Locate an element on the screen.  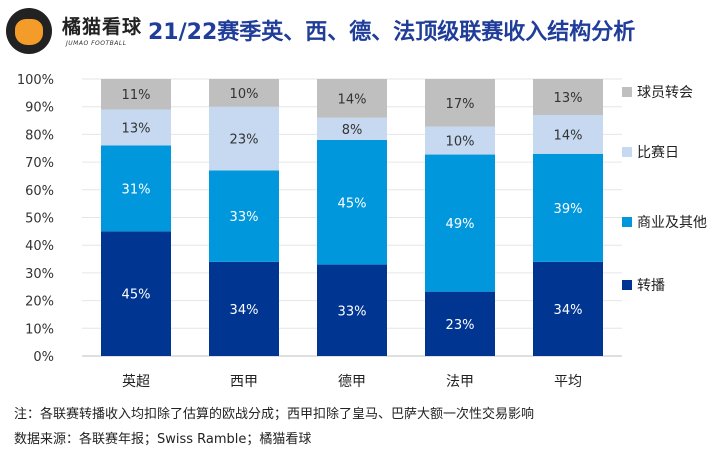
legend-label: 球员转会 is located at coordinates (665, 93).